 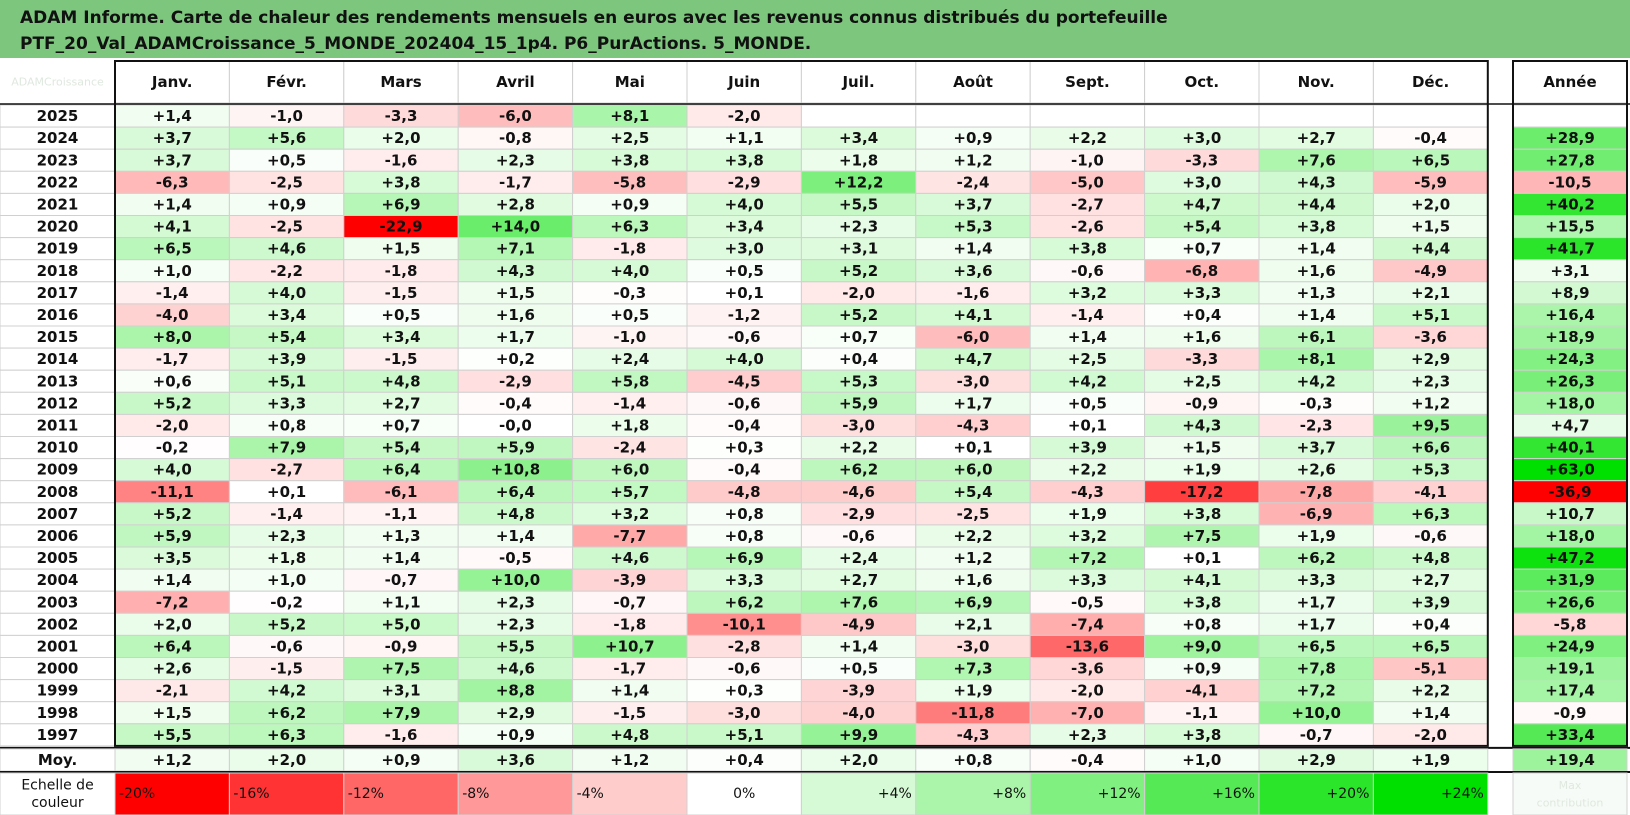 What do you see at coordinates (1570, 403) in the screenshot?
I see `year-border` at bounding box center [1570, 403].